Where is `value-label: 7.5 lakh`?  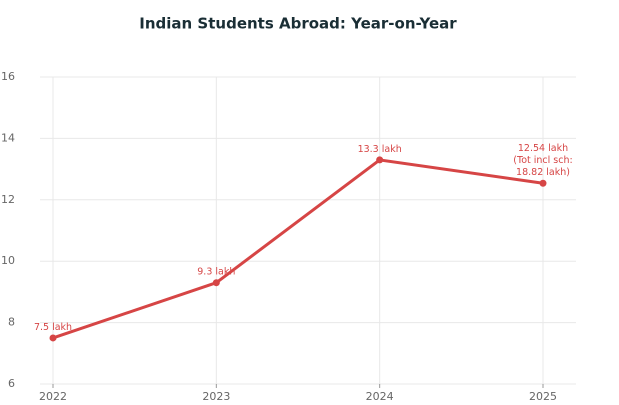 value-label: 7.5 lakh is located at coordinates (53, 326).